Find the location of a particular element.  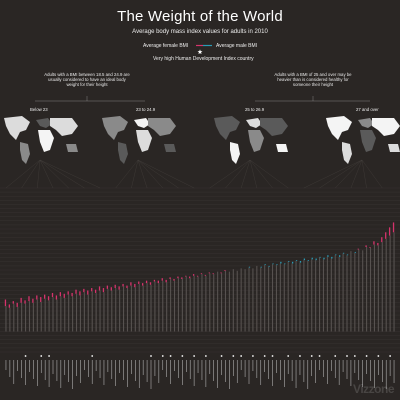

map-label-3: 25 to 26.9 is located at coordinates (255, 109).